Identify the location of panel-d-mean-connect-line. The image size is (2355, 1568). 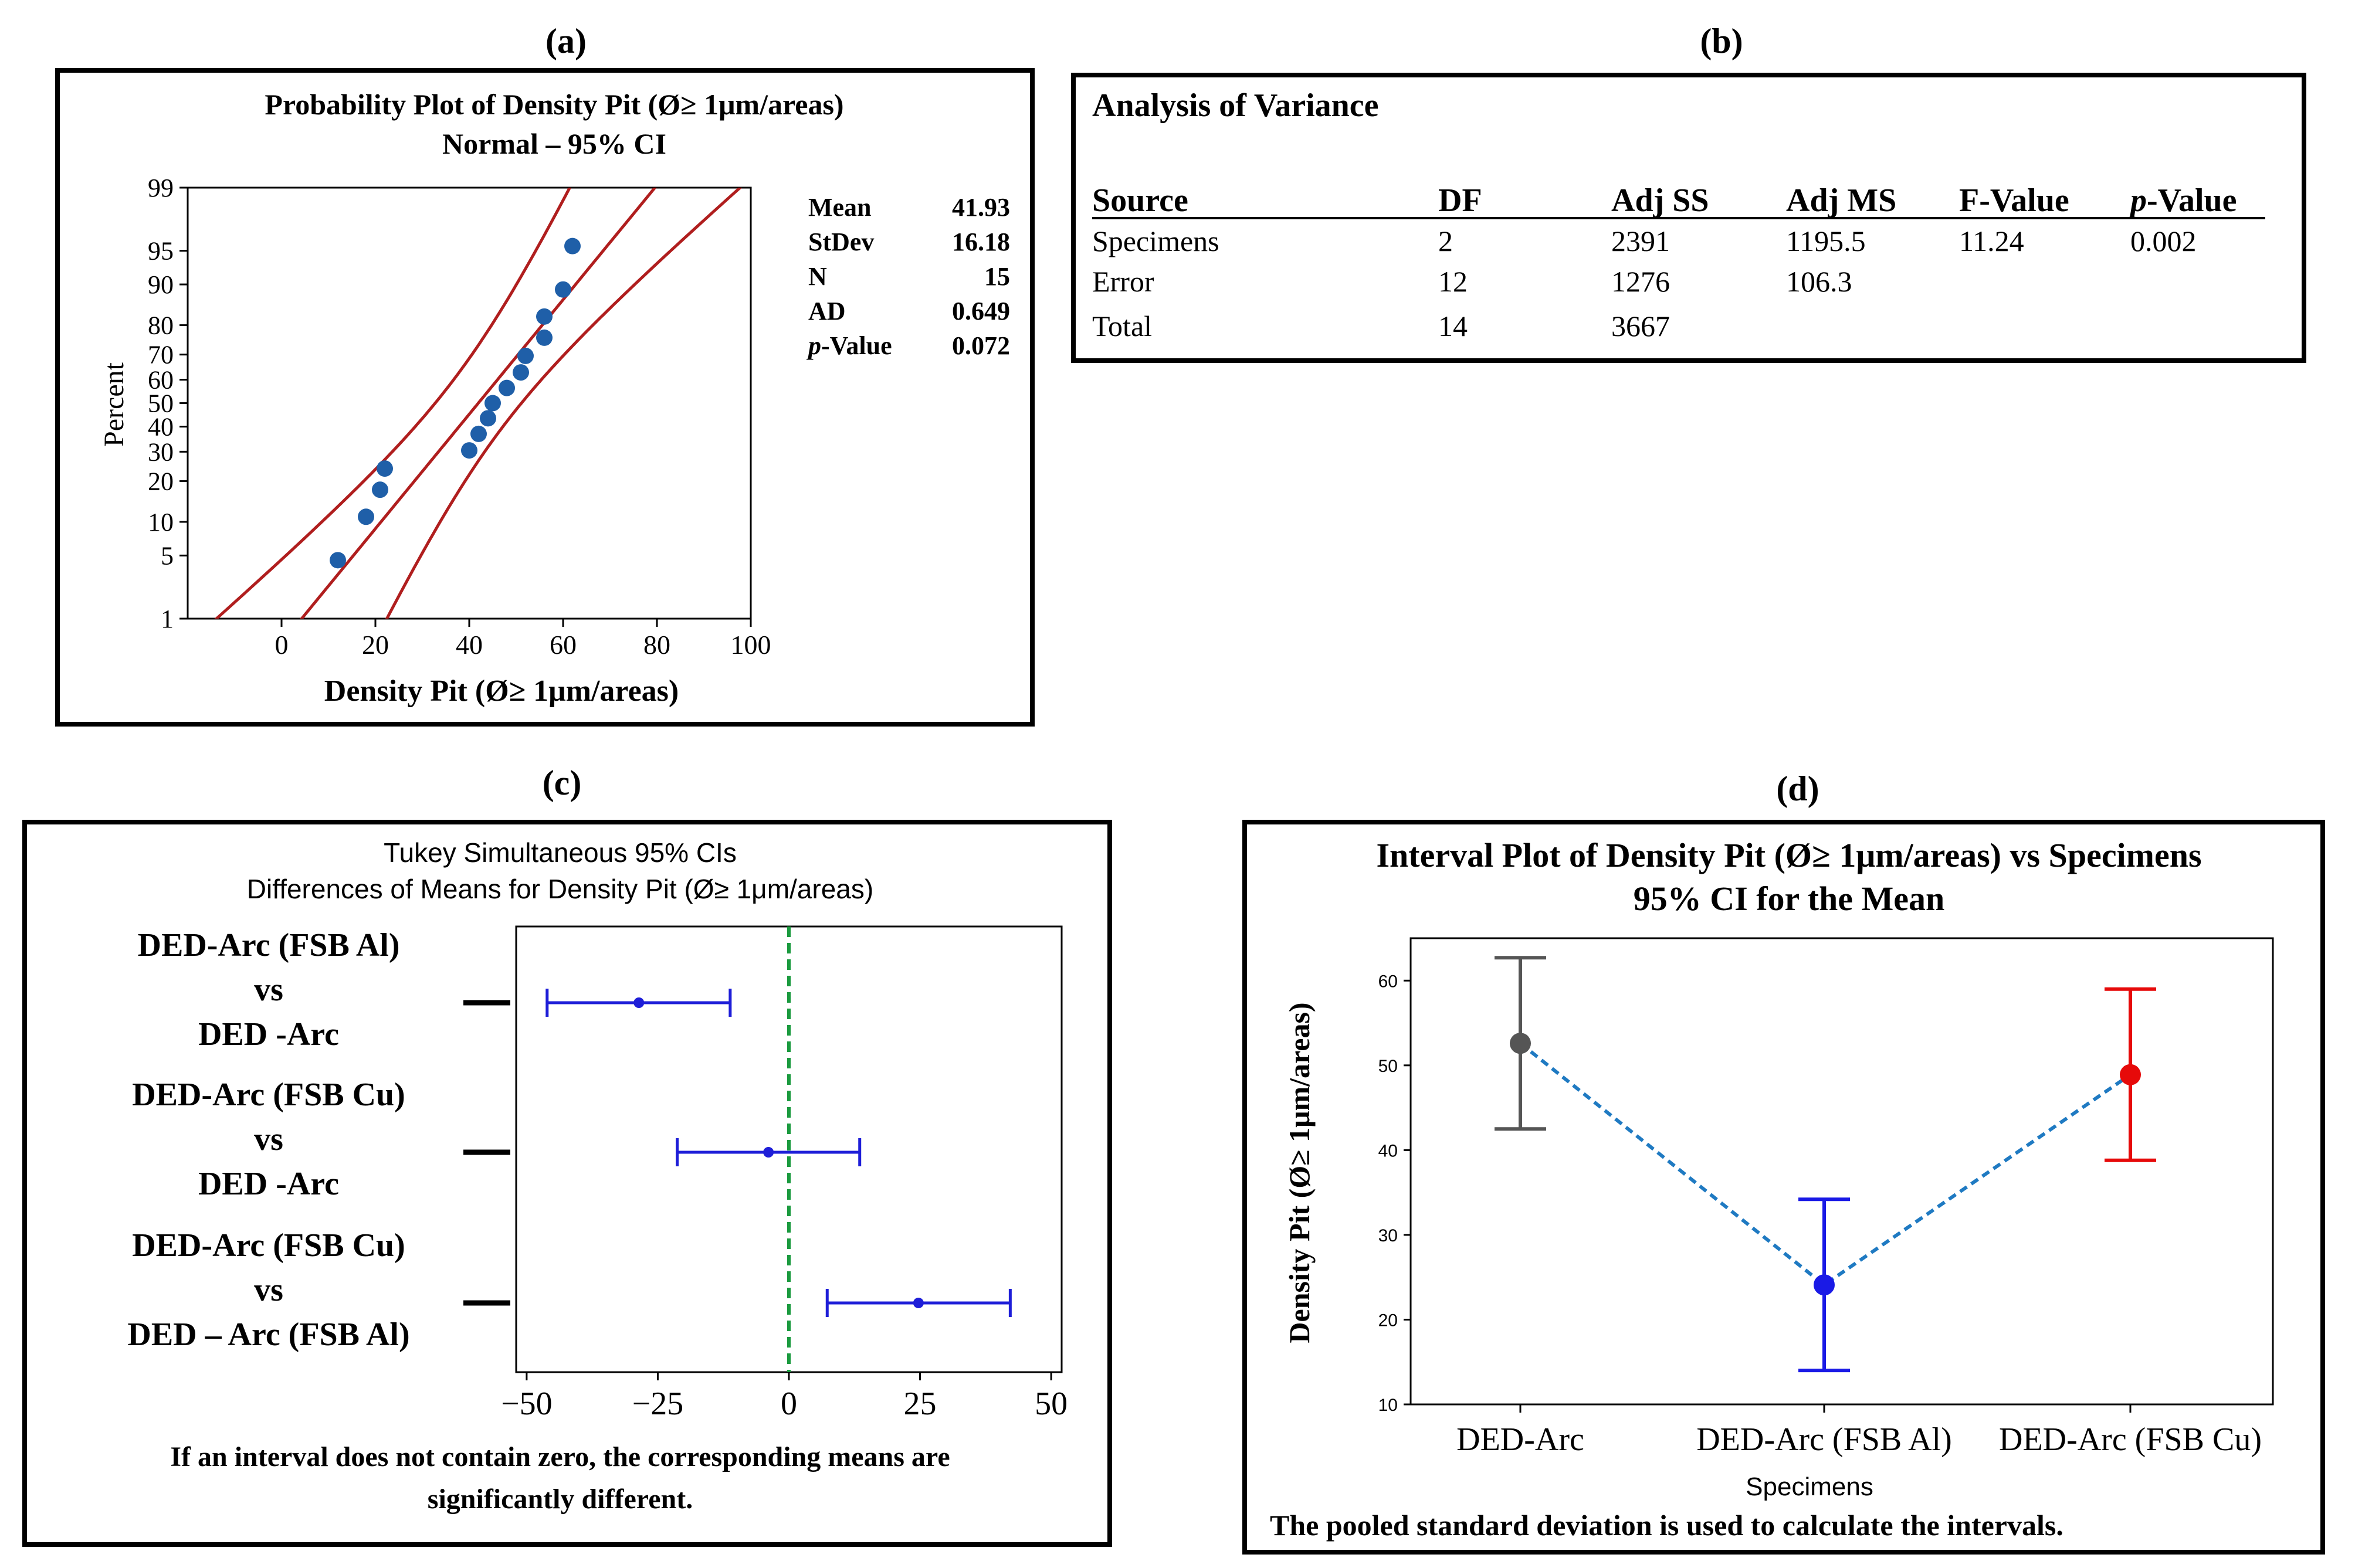
(1826, 1164).